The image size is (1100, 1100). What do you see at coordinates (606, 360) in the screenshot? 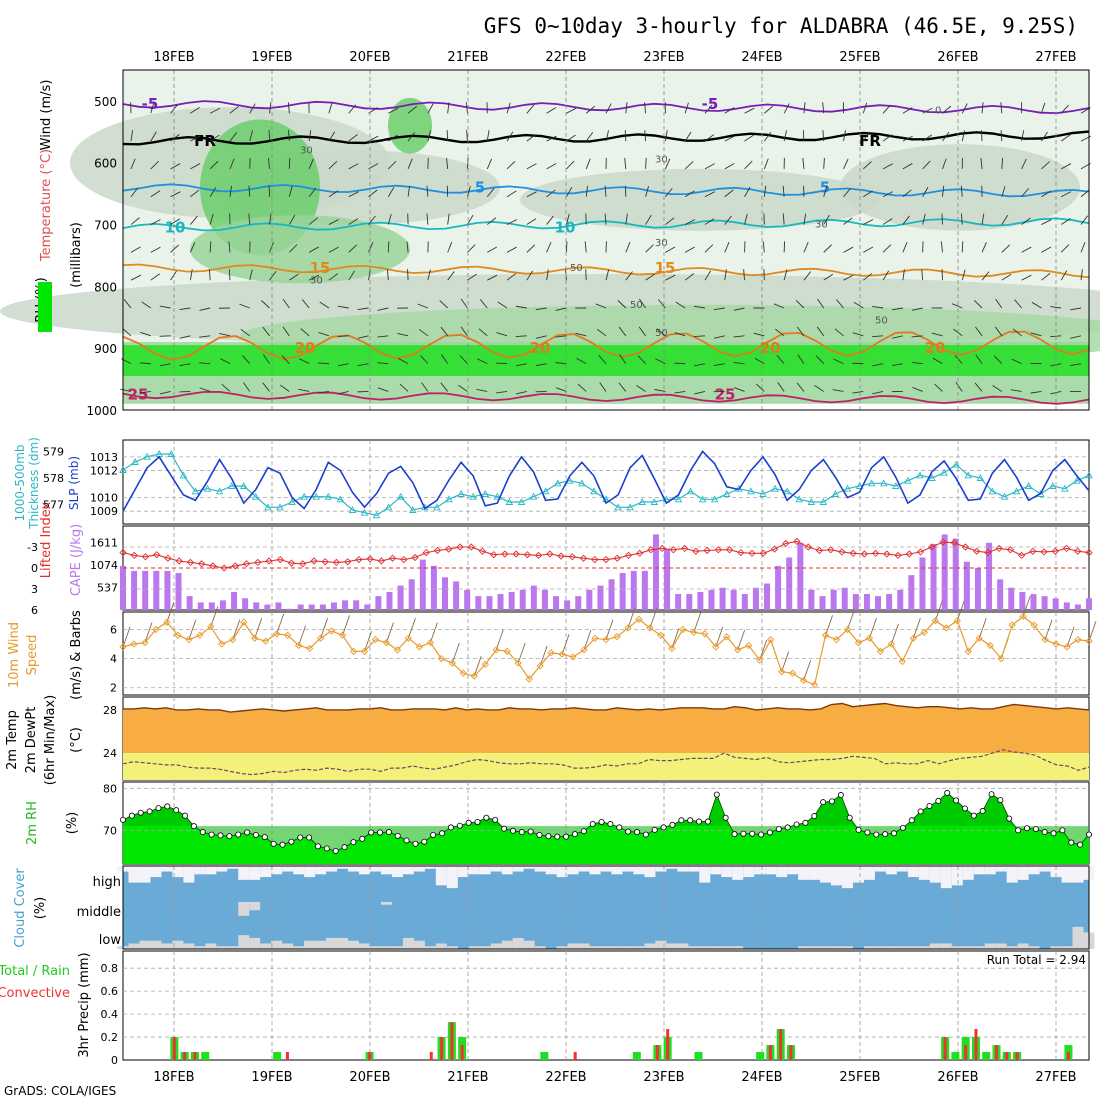
I see `rh-shade-moist` at bounding box center [606, 360].